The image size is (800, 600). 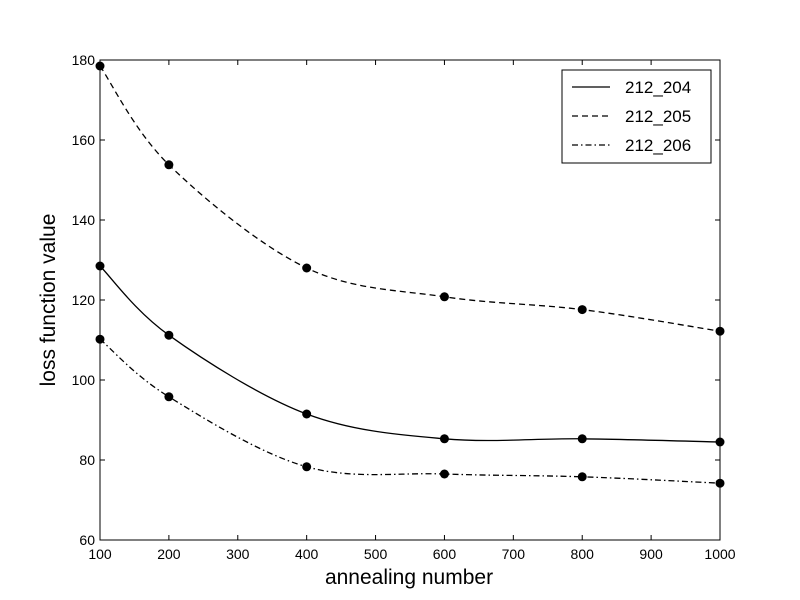 I want to click on x-tick-label-800: 800, so click(x=583, y=554).